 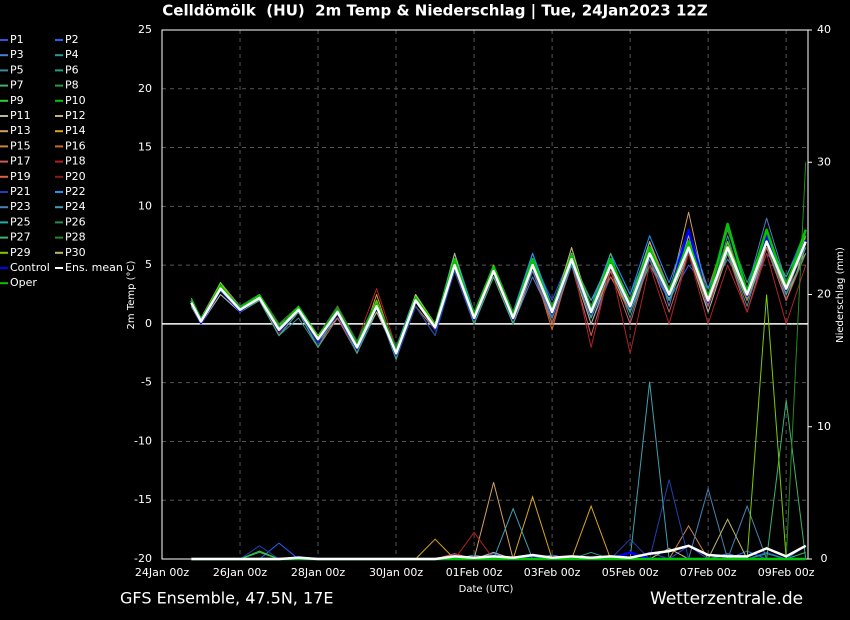 I want to click on legend-label: P14, so click(x=75, y=130).